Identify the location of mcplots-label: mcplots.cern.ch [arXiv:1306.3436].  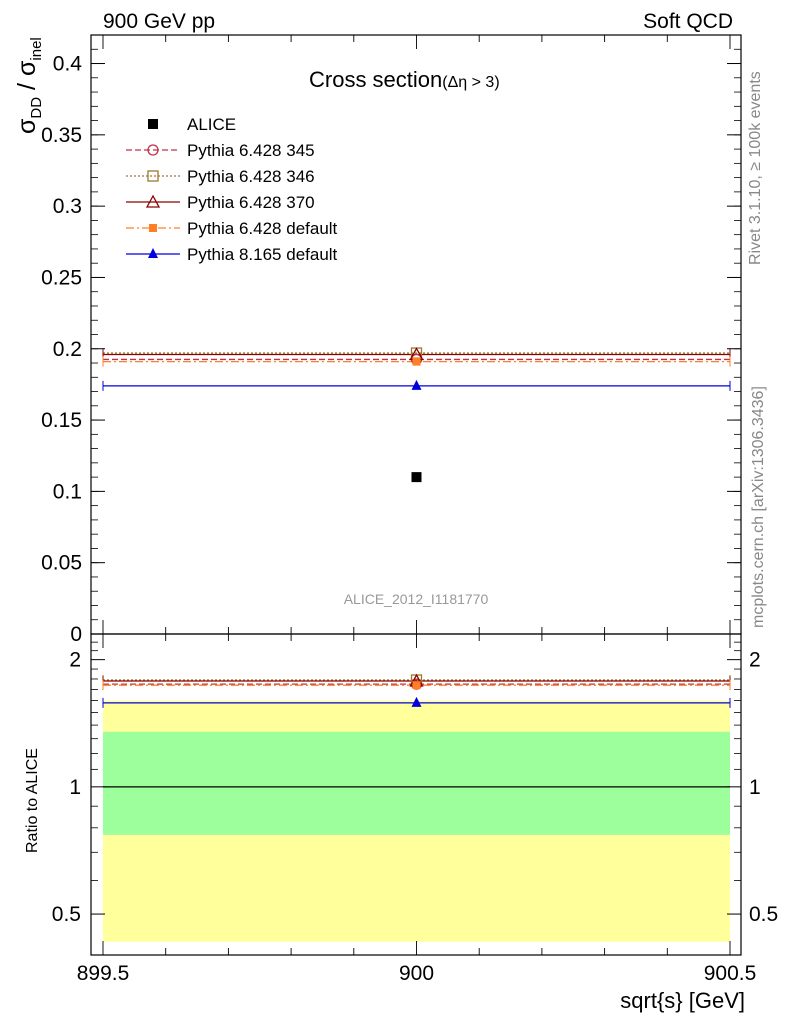
(758, 507).